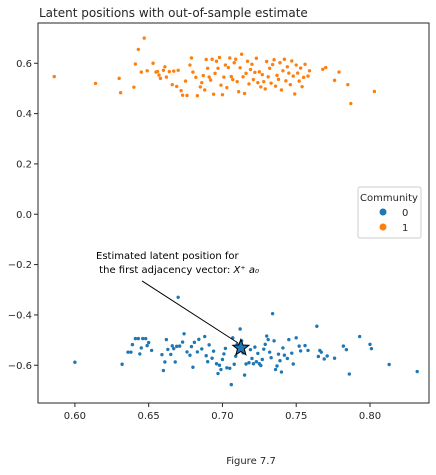 The height and width of the screenshot is (475, 436). Describe the element at coordinates (75, 416) in the screenshot. I see `x-tick-label: 0.60` at that location.